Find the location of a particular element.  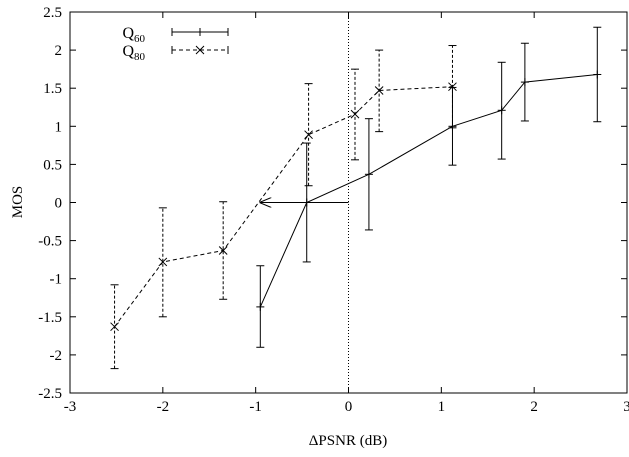

y-tick-label: -0.5 is located at coordinates (50, 242).